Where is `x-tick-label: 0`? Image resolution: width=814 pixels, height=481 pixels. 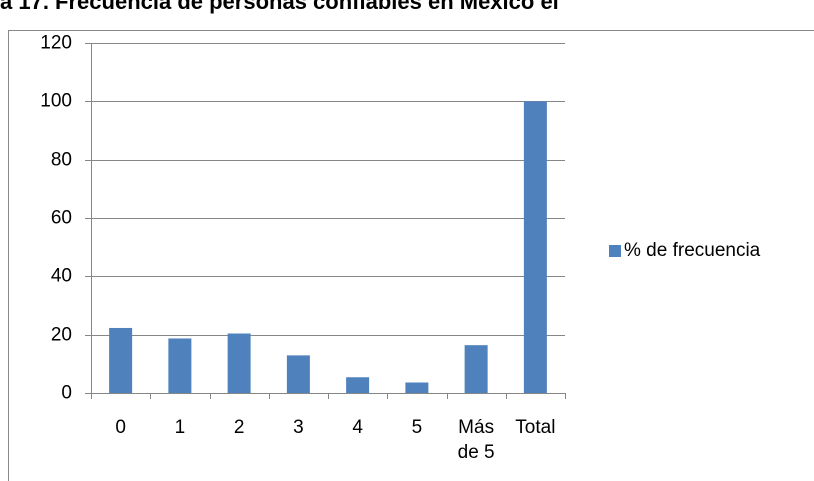
x-tick-label: 0 is located at coordinates (120, 427).